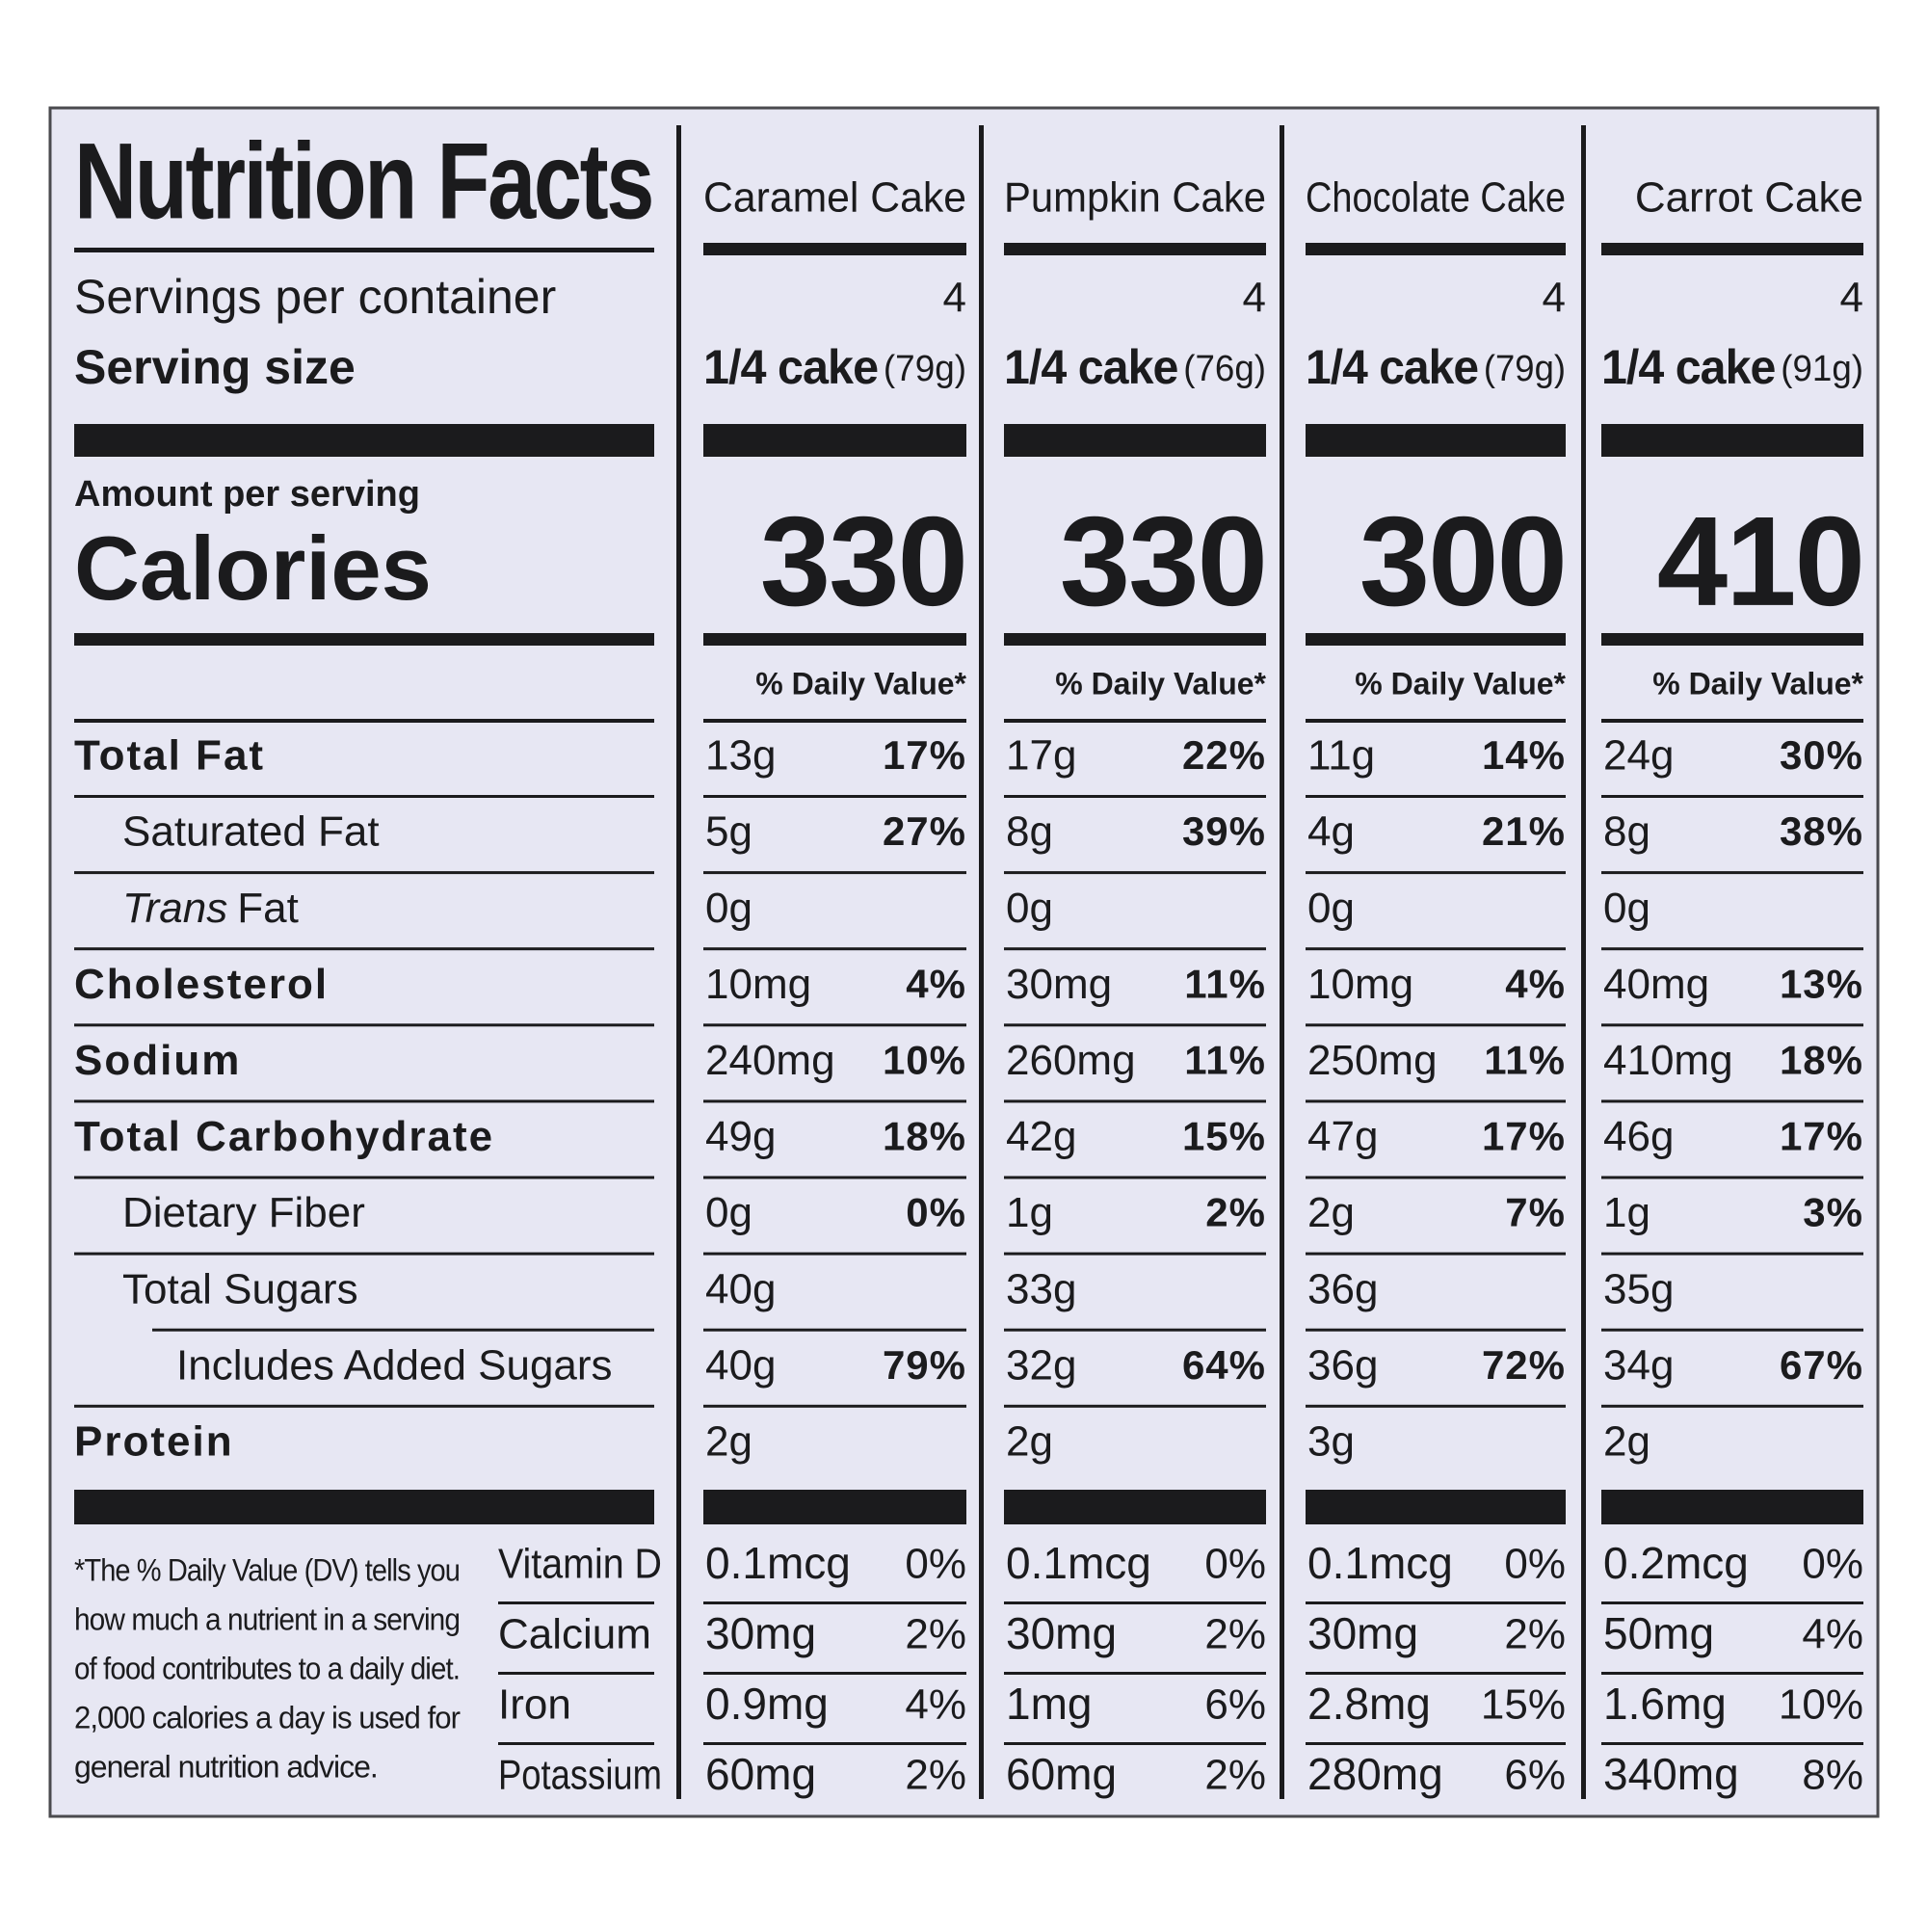  What do you see at coordinates (1668, 1060) in the screenshot?
I see `nutrient-amount: 410mg` at bounding box center [1668, 1060].